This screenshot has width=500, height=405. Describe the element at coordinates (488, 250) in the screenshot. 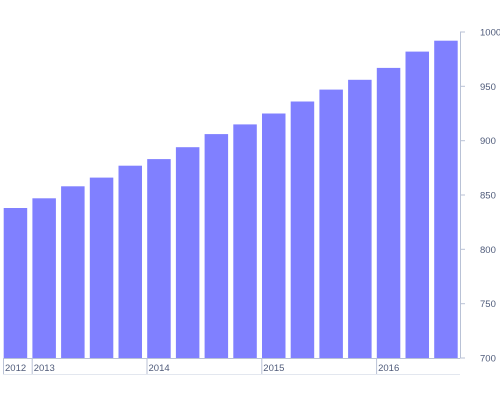

I see `y-tick-label-800: 800` at that location.